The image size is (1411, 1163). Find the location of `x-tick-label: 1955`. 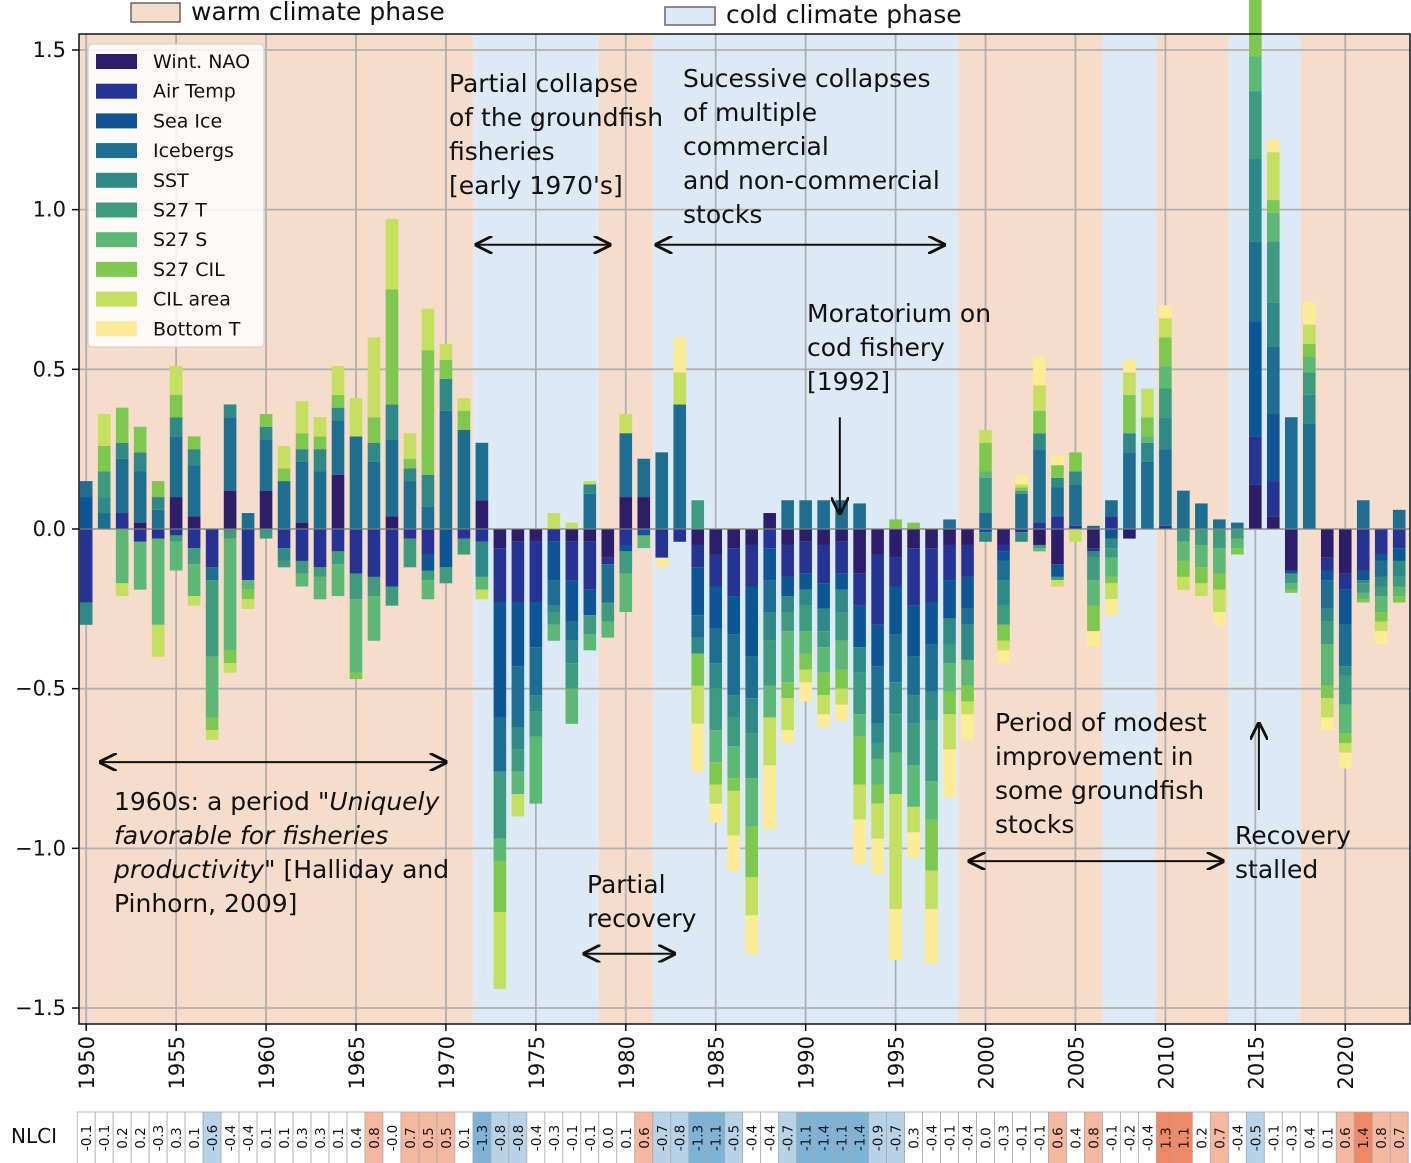

x-tick-label: 1955 is located at coordinates (177, 1062).